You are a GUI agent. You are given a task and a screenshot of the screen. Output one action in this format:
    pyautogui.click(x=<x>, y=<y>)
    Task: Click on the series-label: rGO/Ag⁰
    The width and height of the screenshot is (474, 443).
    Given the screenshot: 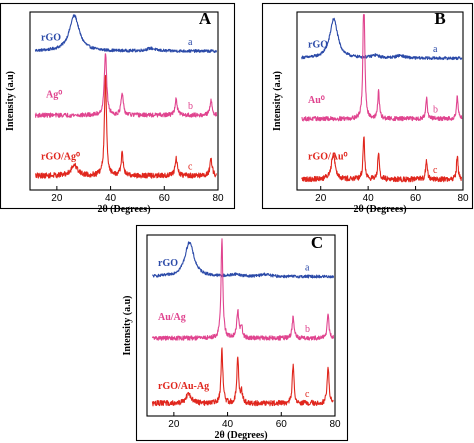 What is the action you would take?
    pyautogui.click(x=60, y=157)
    